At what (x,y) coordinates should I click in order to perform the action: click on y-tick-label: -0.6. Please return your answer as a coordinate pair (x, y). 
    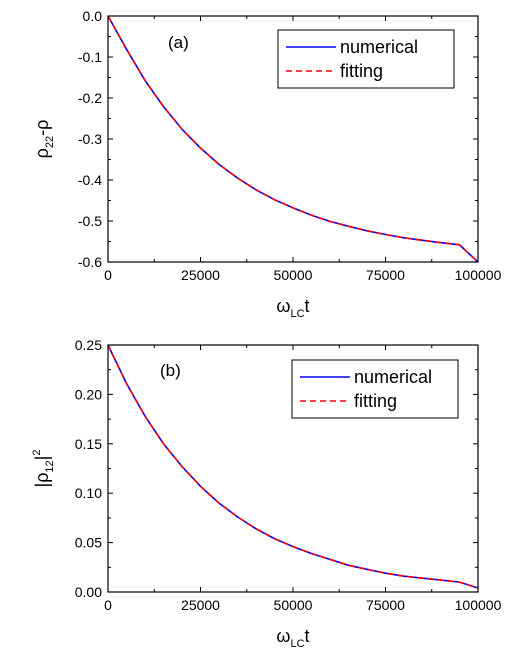
    Looking at the image, I should click on (90, 262).